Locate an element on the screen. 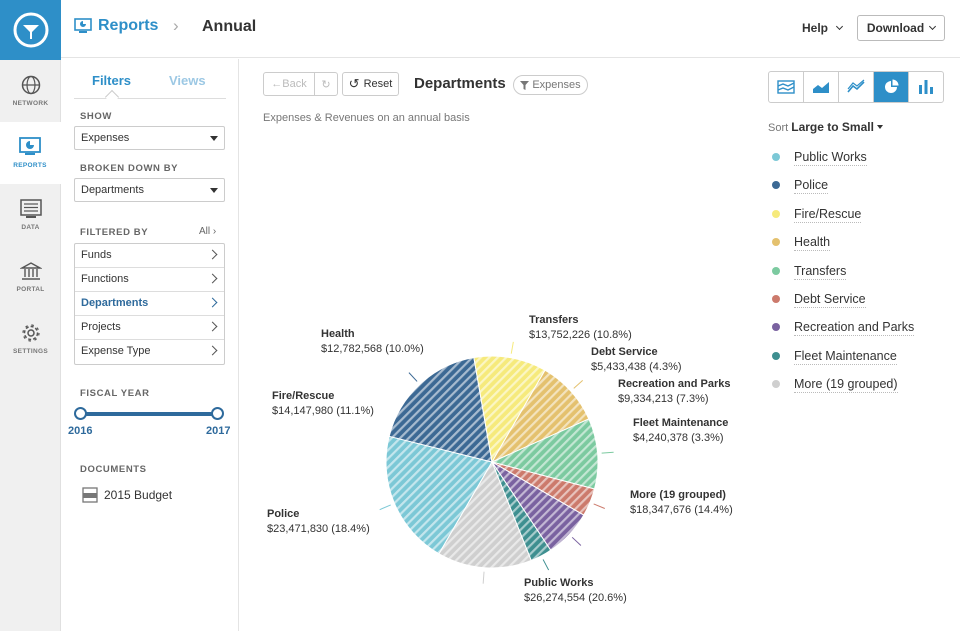 This screenshot has width=960, height=631. pie-label-percent: (4.3%) is located at coordinates (664, 367).